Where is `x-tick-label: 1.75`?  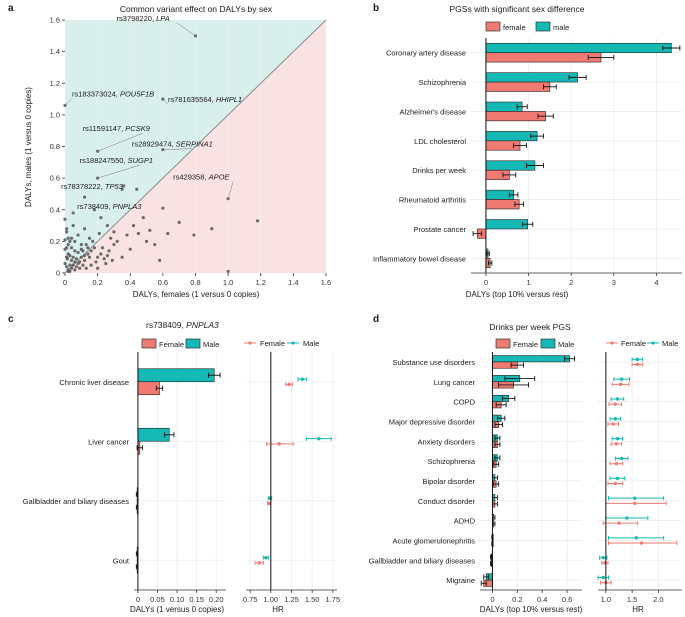
x-tick-label: 1.75 is located at coordinates (333, 599).